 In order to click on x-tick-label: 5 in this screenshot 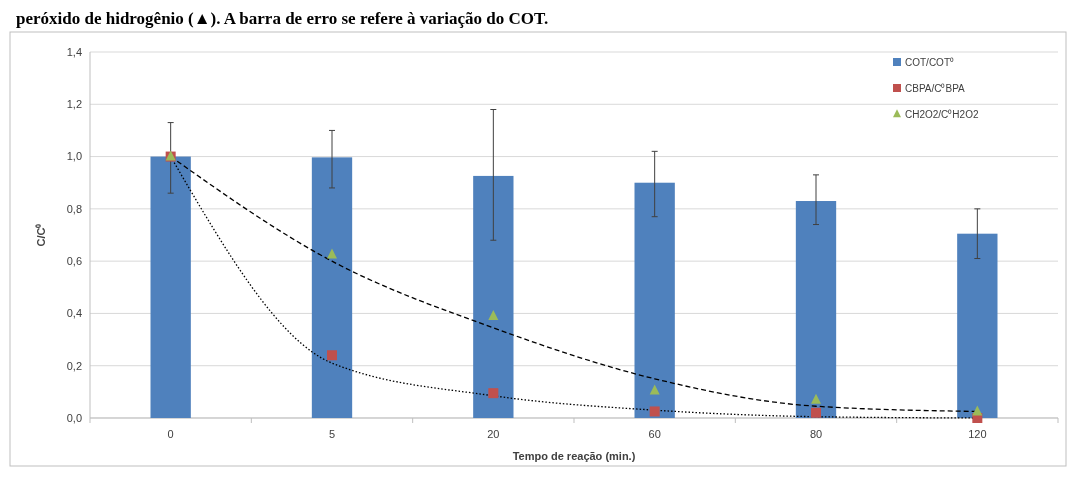, I will do `click(332, 434)`.